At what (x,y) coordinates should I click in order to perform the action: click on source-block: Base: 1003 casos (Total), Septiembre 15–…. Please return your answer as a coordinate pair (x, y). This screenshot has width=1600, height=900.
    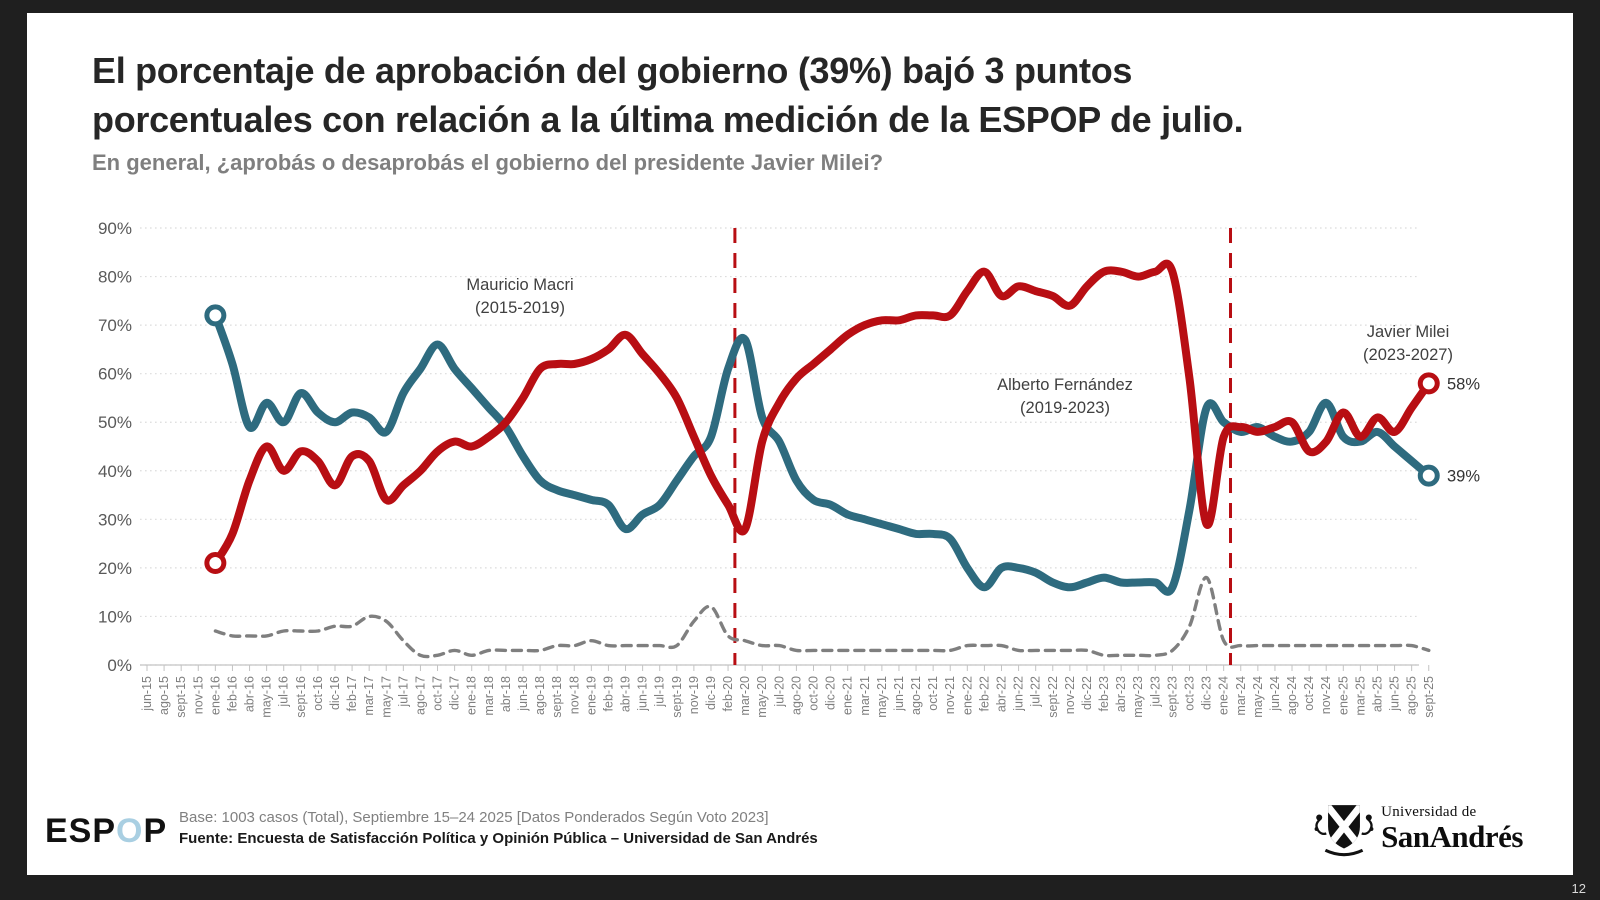
    Looking at the image, I should click on (498, 828).